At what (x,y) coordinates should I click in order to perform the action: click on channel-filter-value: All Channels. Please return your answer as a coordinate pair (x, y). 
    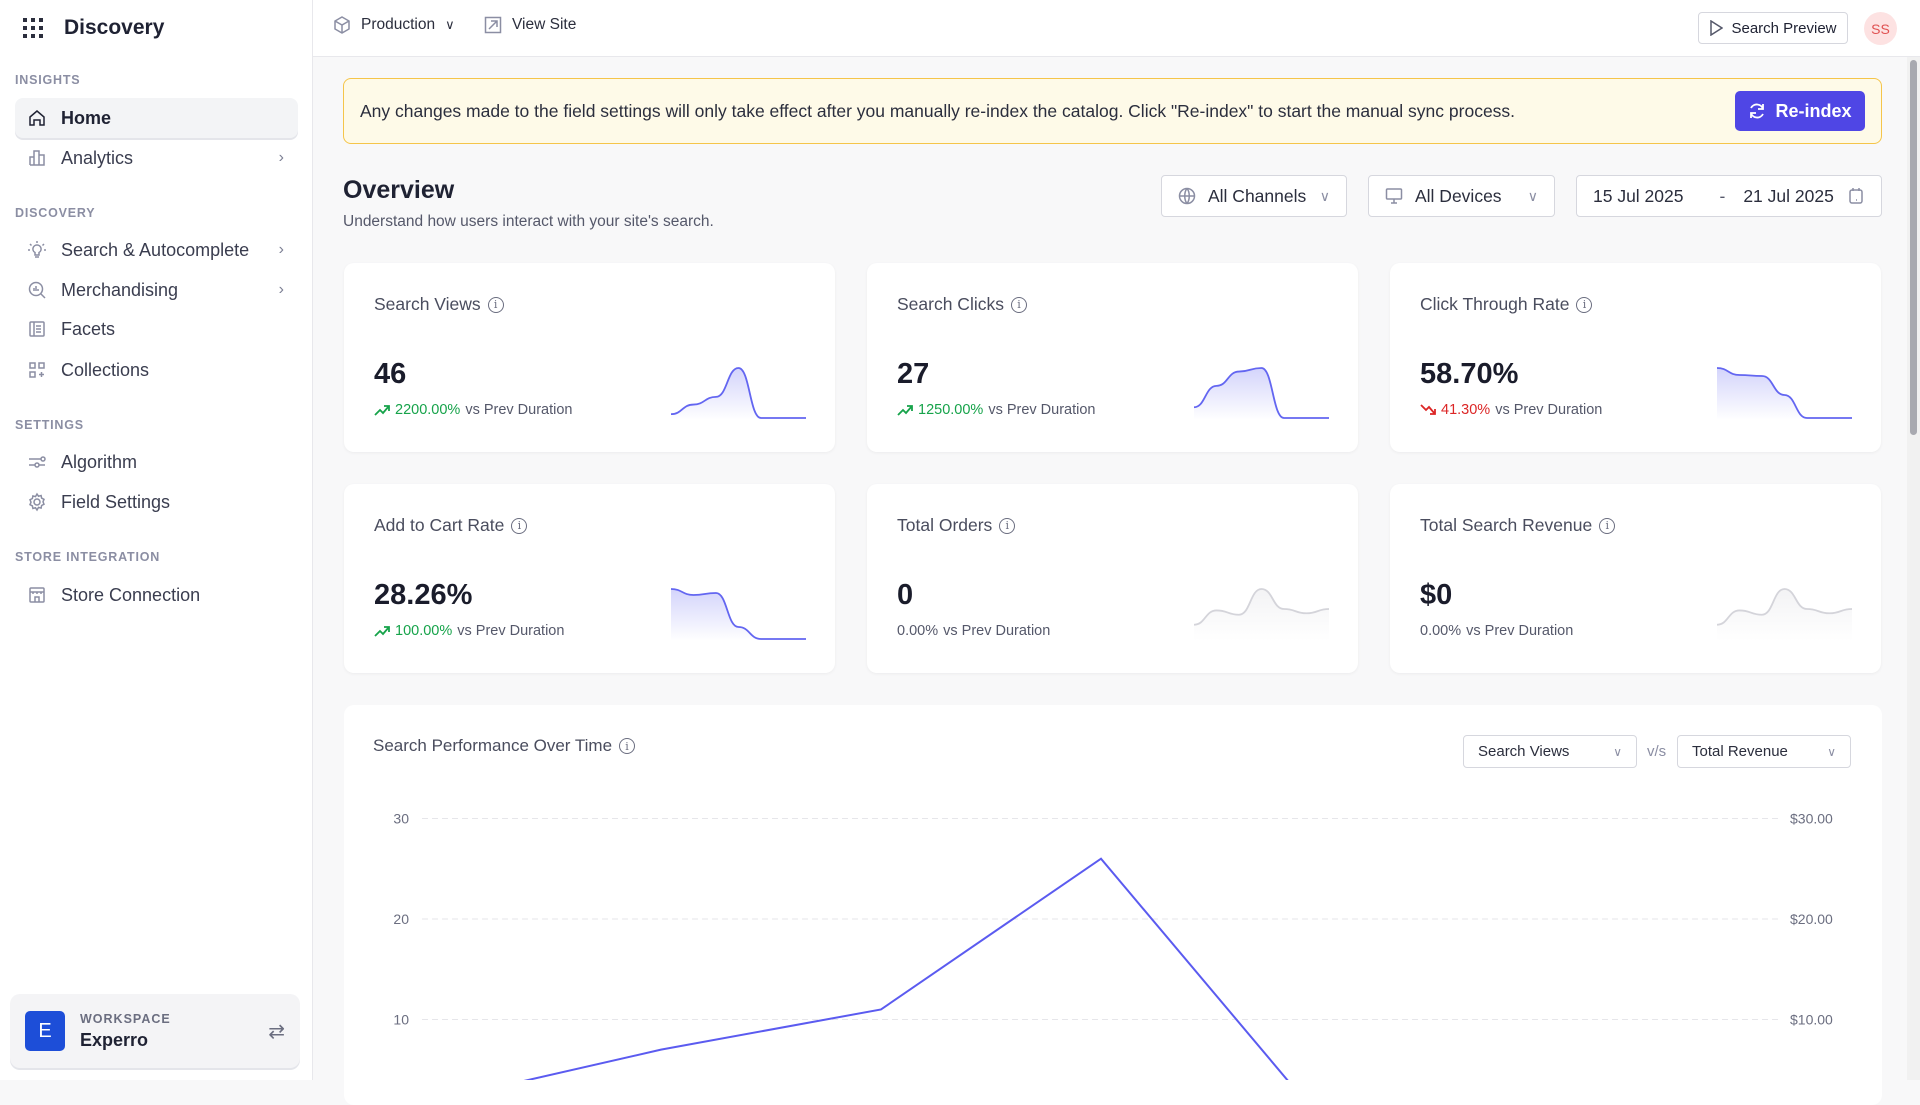
    Looking at the image, I should click on (1257, 195).